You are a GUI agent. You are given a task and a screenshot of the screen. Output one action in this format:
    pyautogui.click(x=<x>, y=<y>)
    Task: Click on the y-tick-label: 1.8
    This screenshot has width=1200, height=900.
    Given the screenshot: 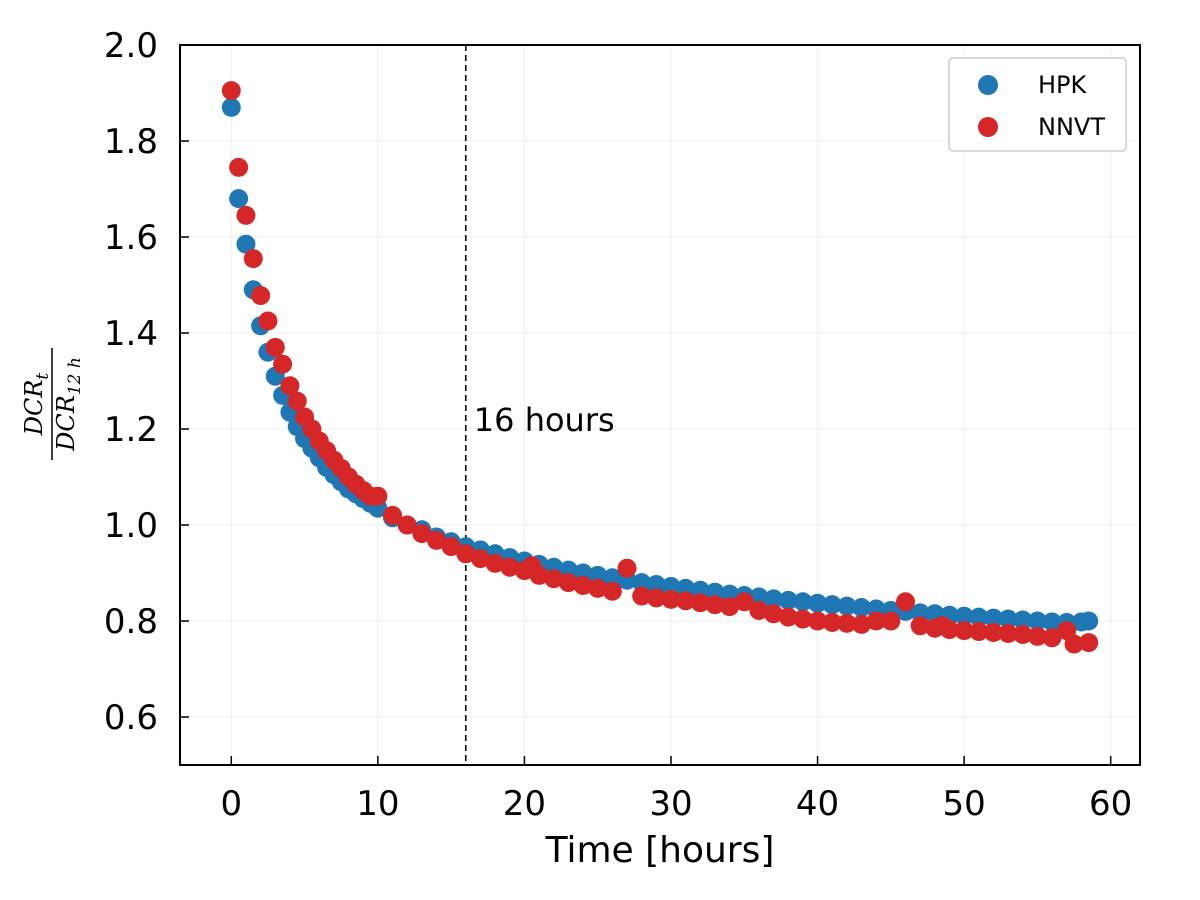 What is the action you would take?
    pyautogui.click(x=131, y=142)
    